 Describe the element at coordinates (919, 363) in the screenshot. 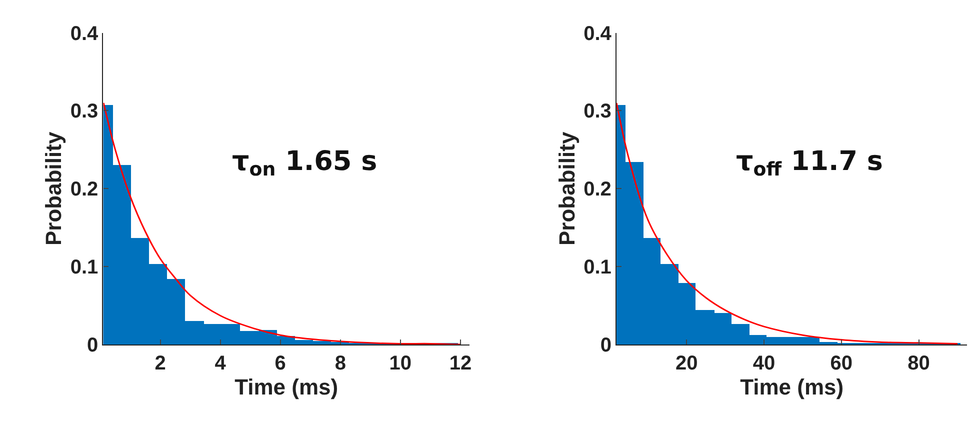

I see `x-tick-label: 80` at that location.